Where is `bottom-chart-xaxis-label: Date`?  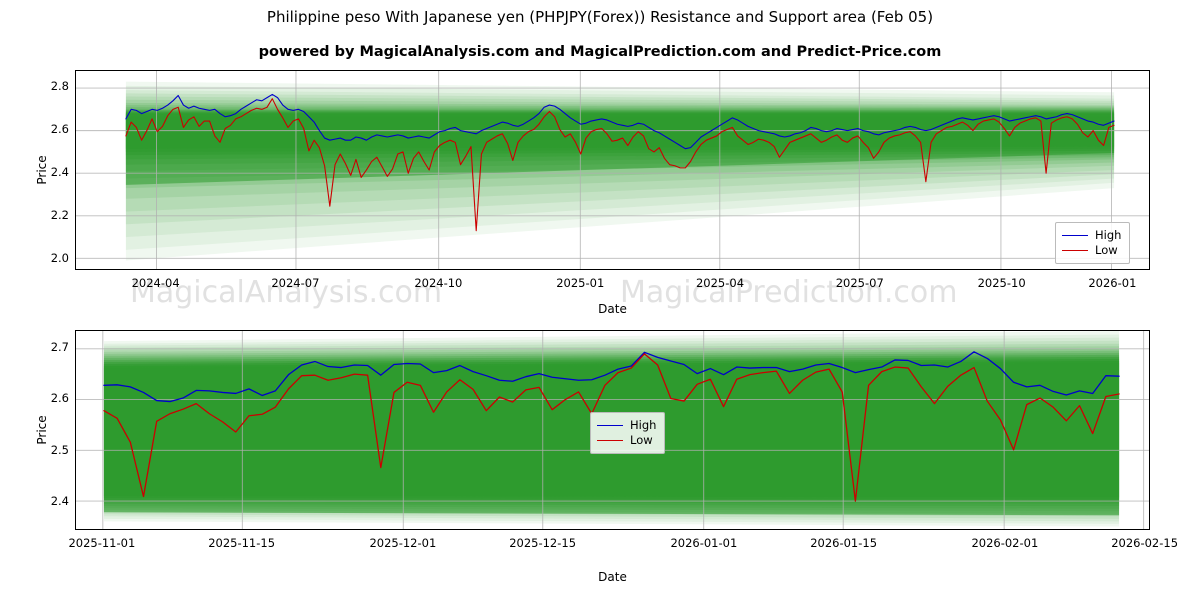
bottom-chart-xaxis-label: Date is located at coordinates (612, 577).